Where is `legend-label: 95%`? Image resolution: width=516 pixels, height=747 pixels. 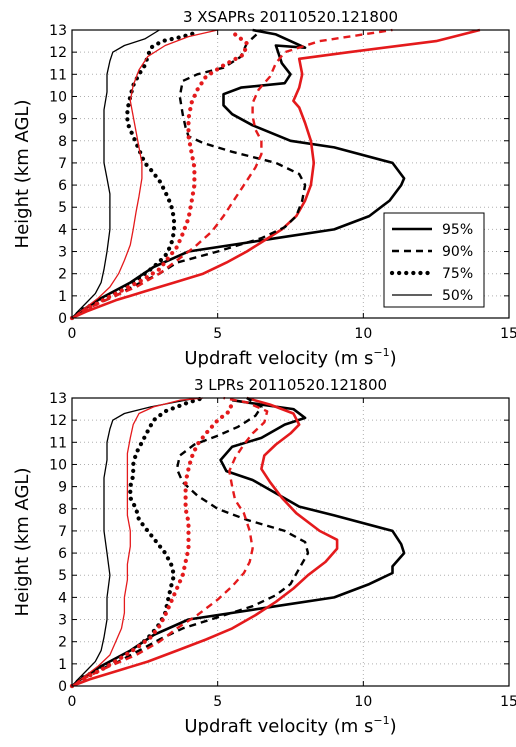
legend-label: 95% is located at coordinates (457, 230).